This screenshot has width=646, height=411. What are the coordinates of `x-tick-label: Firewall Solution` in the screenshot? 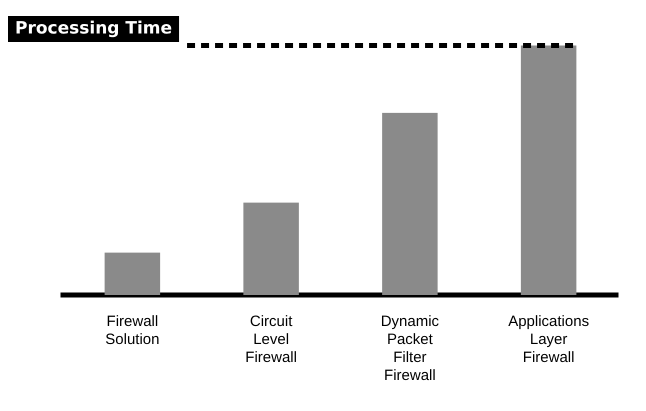 It's located at (132, 330).